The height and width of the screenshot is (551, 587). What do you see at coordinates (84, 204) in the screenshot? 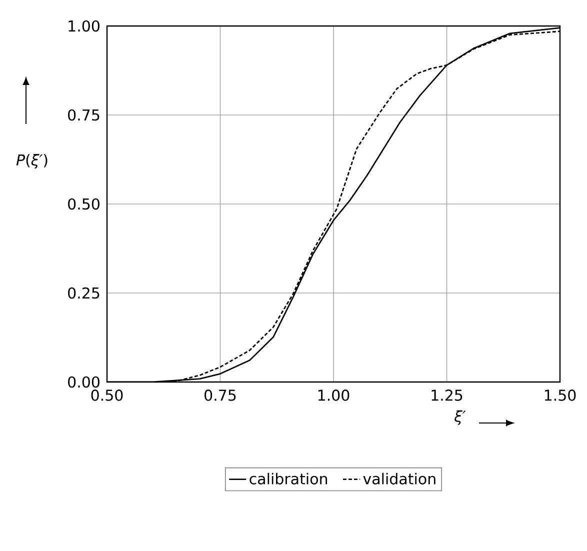
I see `y-tick-label: 0.50` at bounding box center [84, 204].